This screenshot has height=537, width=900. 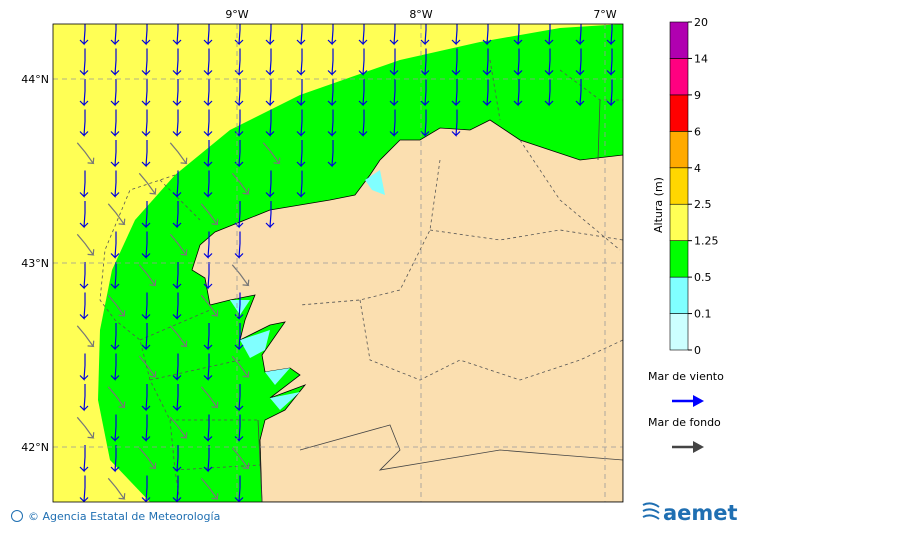 What do you see at coordinates (35, 447) in the screenshot?
I see `lat-label: 42°N` at bounding box center [35, 447].